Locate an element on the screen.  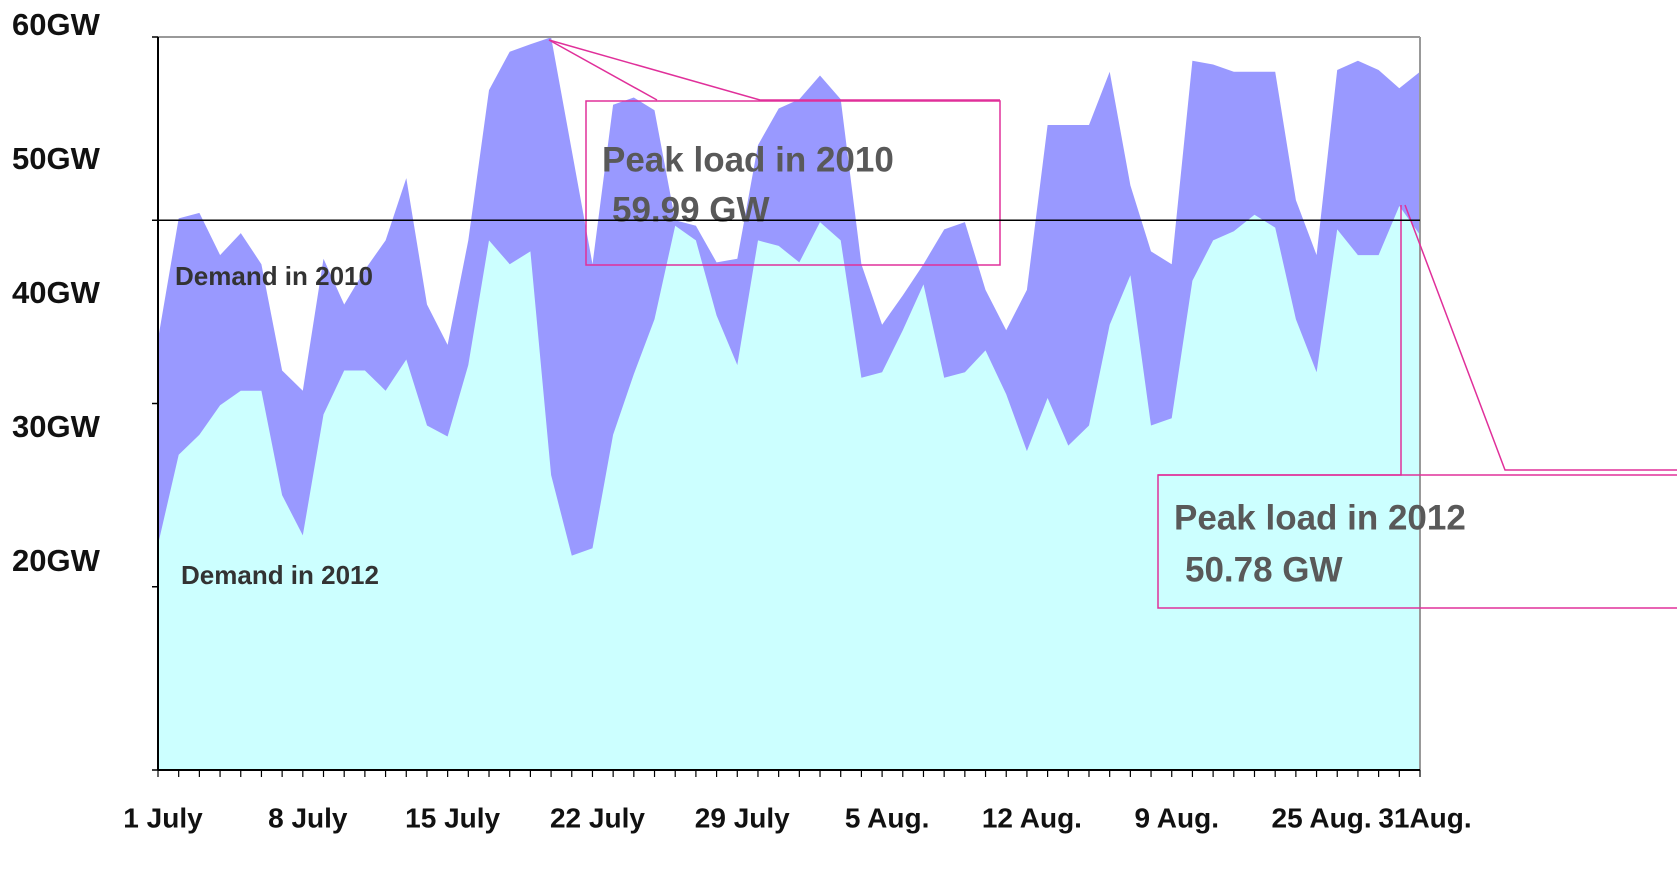
annotation: Peak load in 2012 is located at coordinates (1320, 517).